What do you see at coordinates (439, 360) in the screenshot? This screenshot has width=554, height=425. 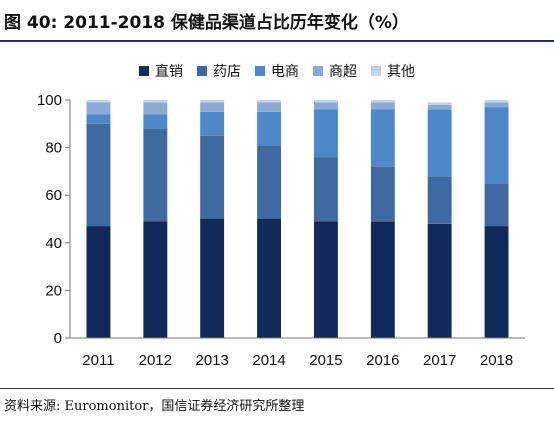 I see `x-tick-label: 2017` at bounding box center [439, 360].